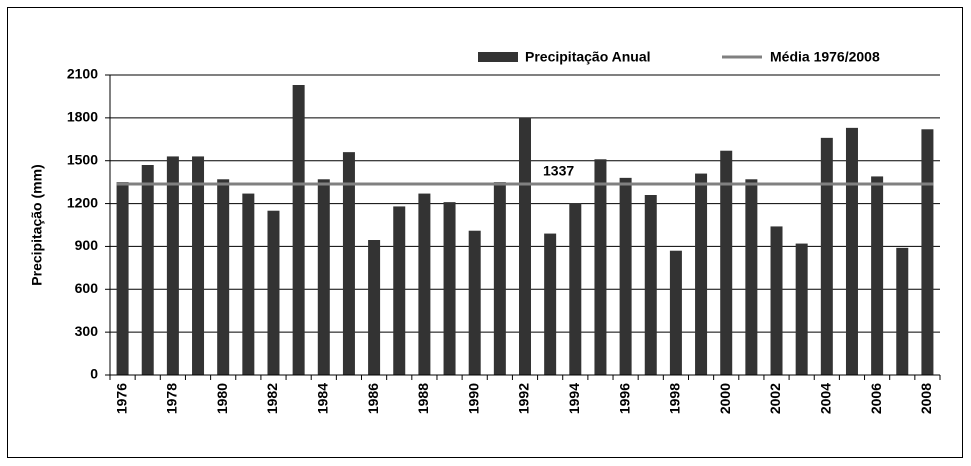 This screenshot has height=466, width=971. Describe the element at coordinates (94, 374) in the screenshot. I see `y-tick-label: 0` at that location.